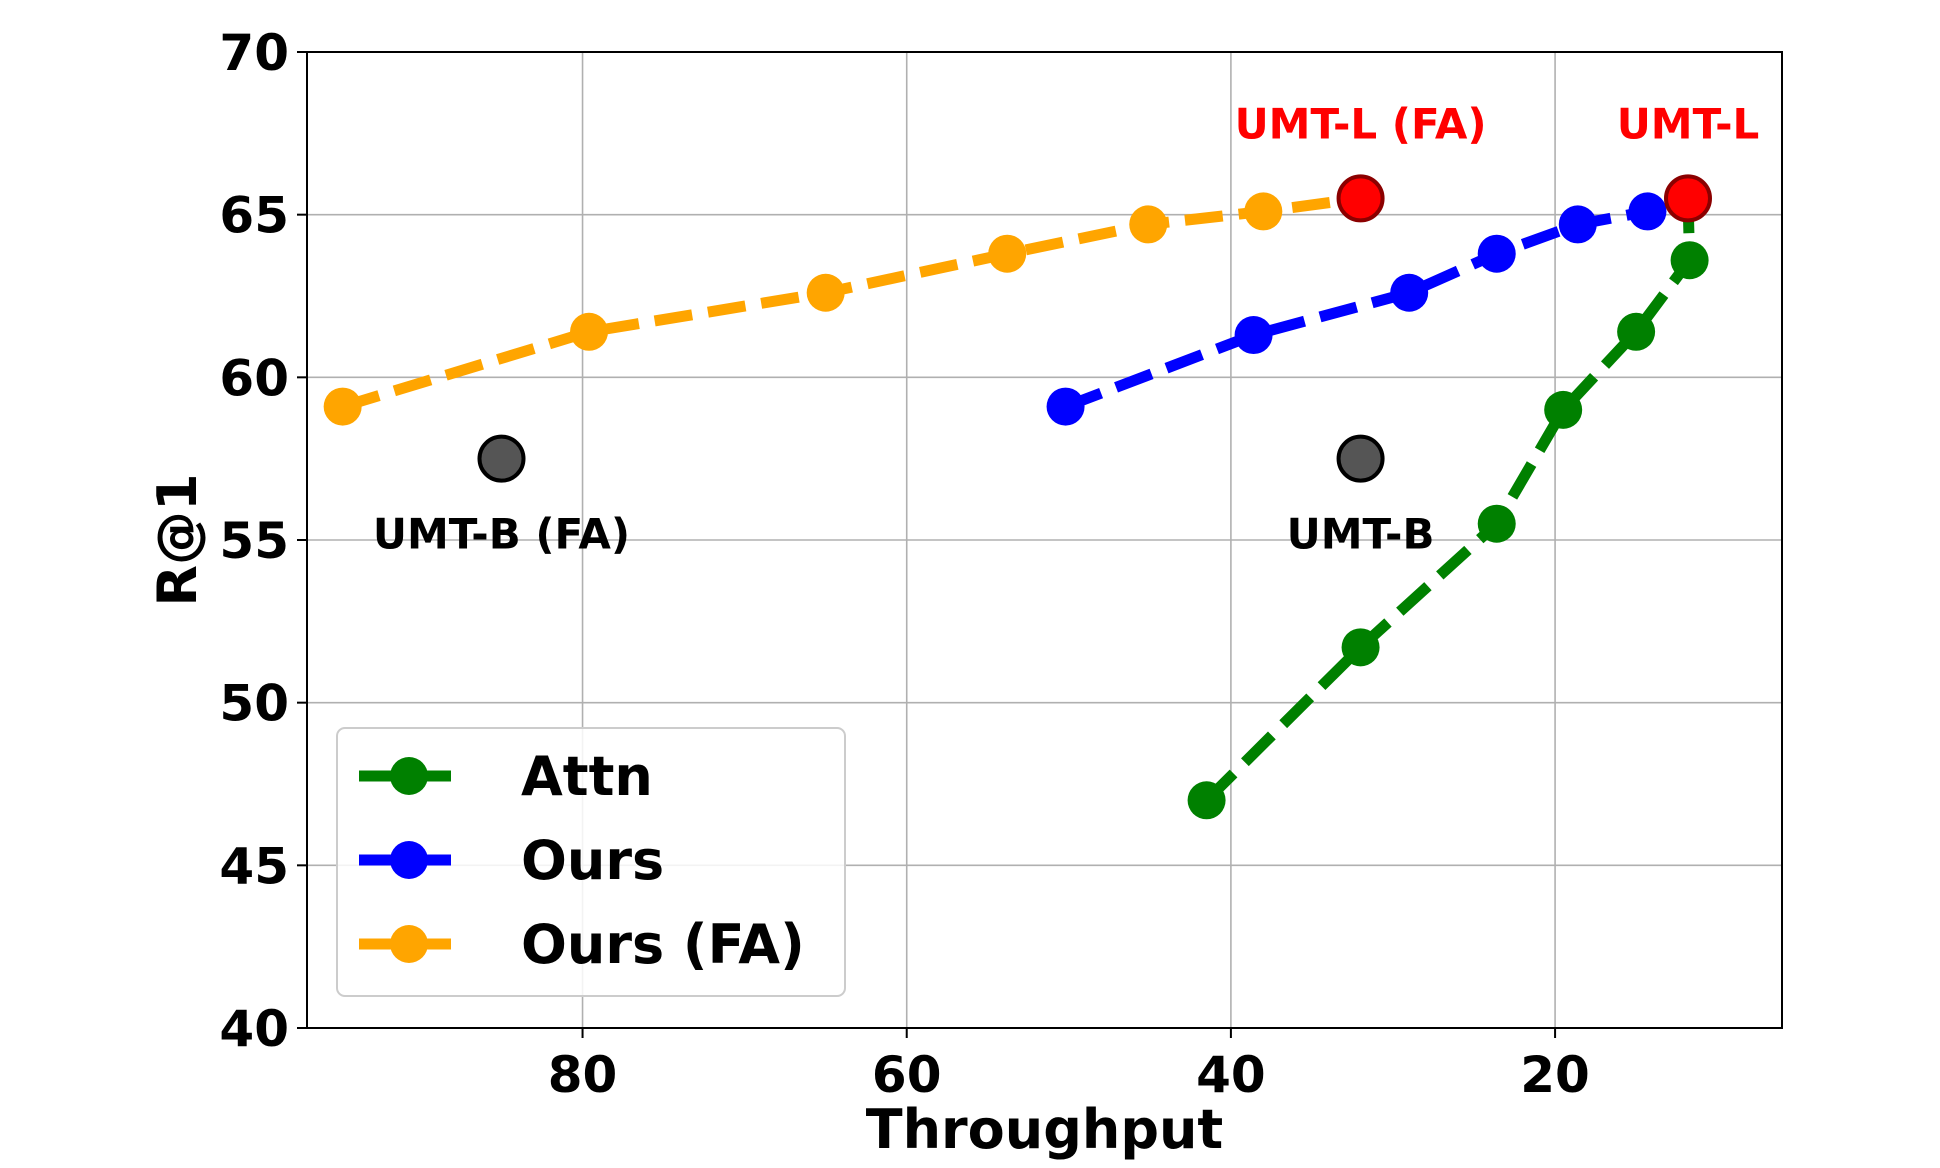 This screenshot has width=1940, height=1168. I want to click on y-tick-label: 65, so click(254, 216).